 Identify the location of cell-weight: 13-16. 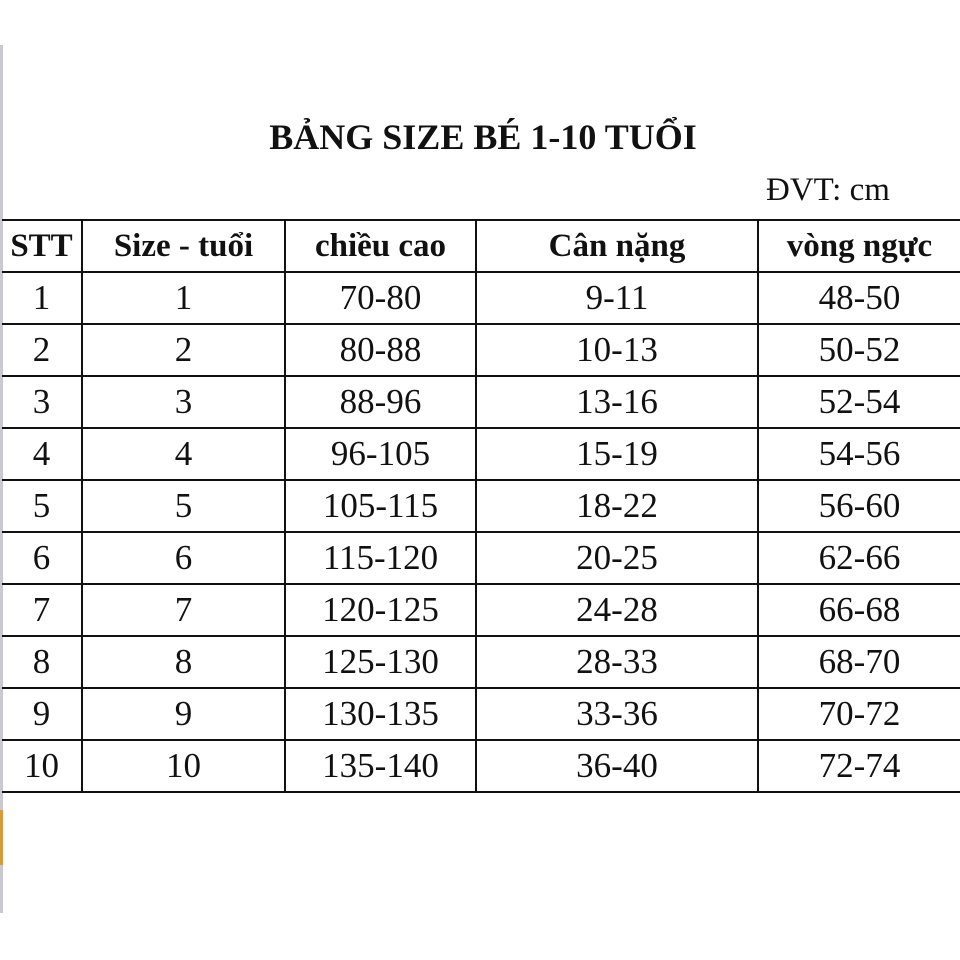
(617, 402).